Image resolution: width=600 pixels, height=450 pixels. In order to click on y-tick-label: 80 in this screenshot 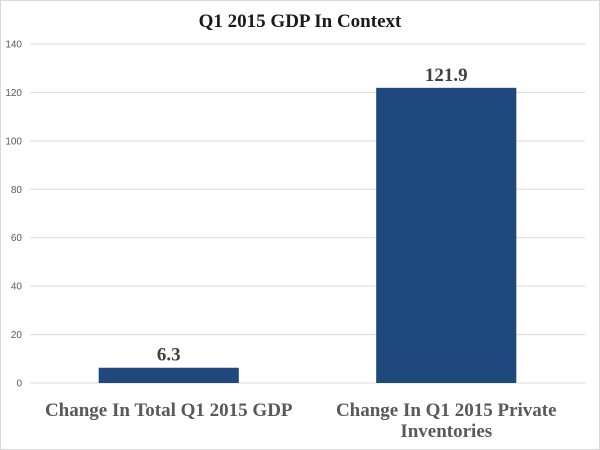, I will do `click(17, 190)`.